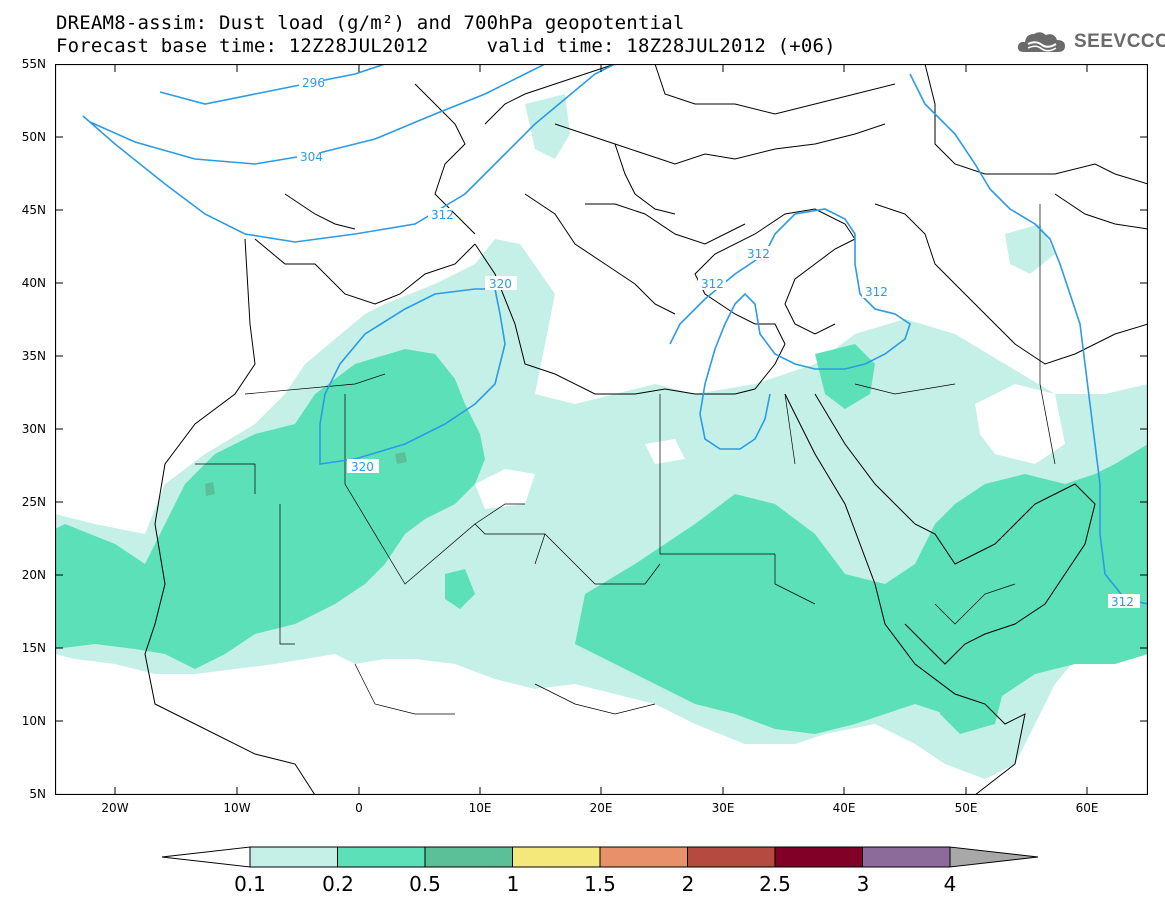  I want to click on contour-312-east, so click(790, 329).